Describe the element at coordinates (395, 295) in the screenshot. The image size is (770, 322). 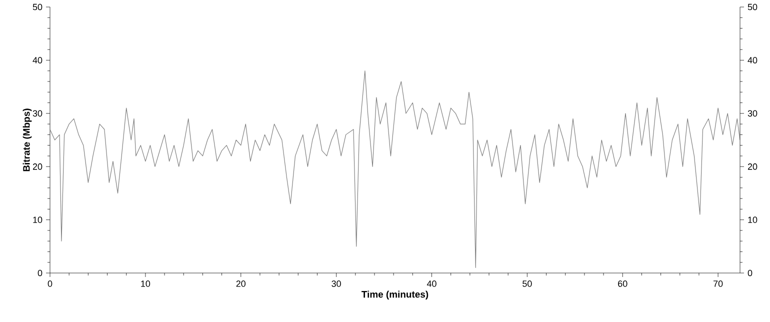
I see `x-axis-title: Time (minutes)` at that location.